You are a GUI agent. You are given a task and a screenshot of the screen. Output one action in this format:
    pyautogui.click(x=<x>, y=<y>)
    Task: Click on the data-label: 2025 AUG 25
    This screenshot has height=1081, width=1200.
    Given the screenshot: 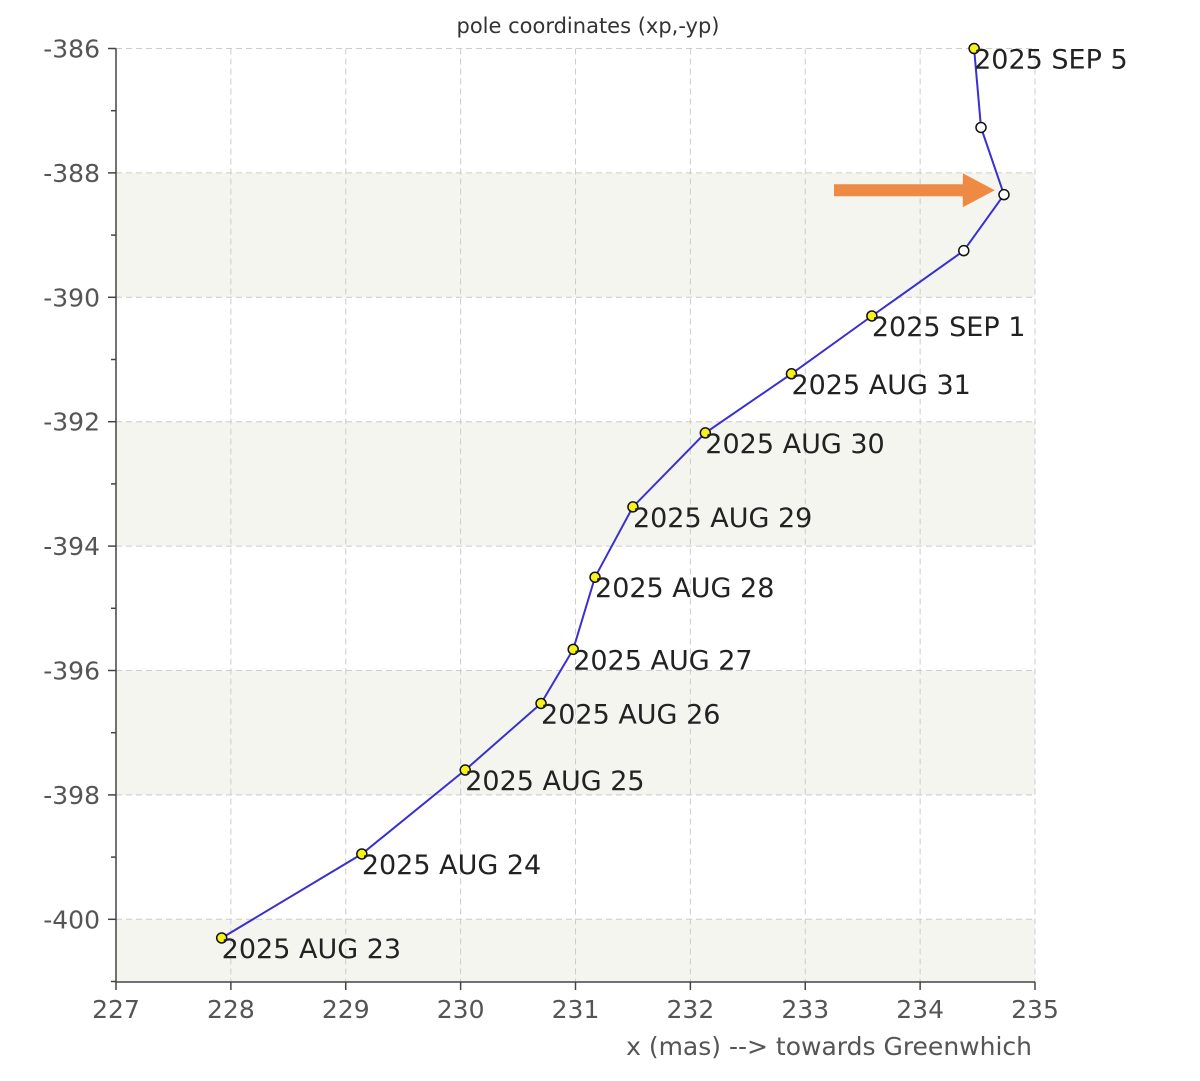 What is the action you would take?
    pyautogui.click(x=554, y=781)
    